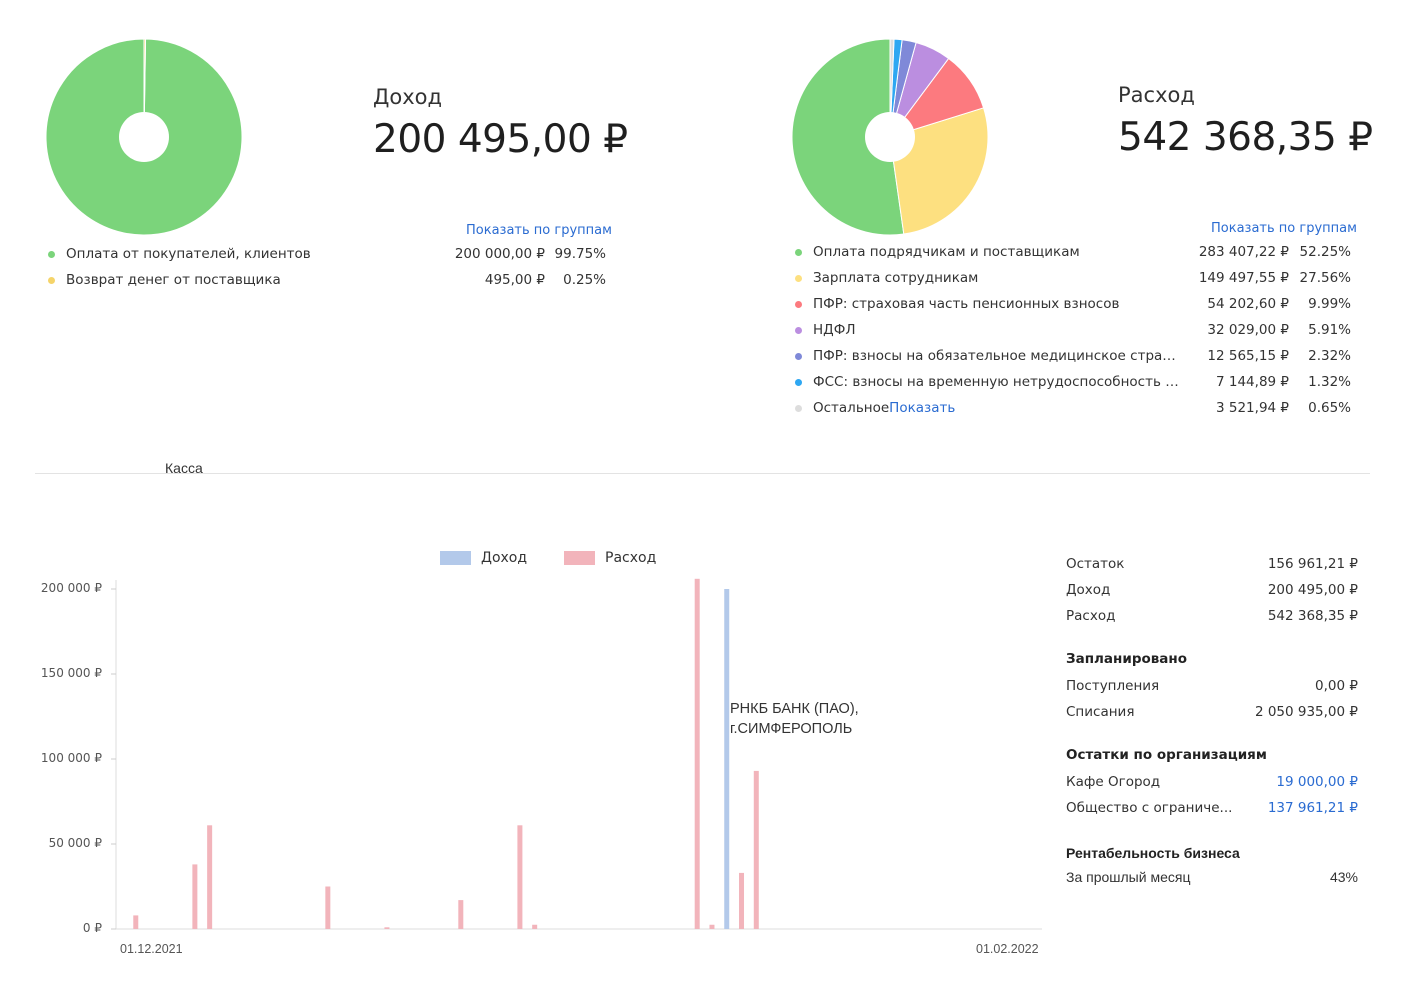 The width and height of the screenshot is (1418, 1003). Describe the element at coordinates (1156, 95) in the screenshot. I see `expense-title: Расход` at that location.